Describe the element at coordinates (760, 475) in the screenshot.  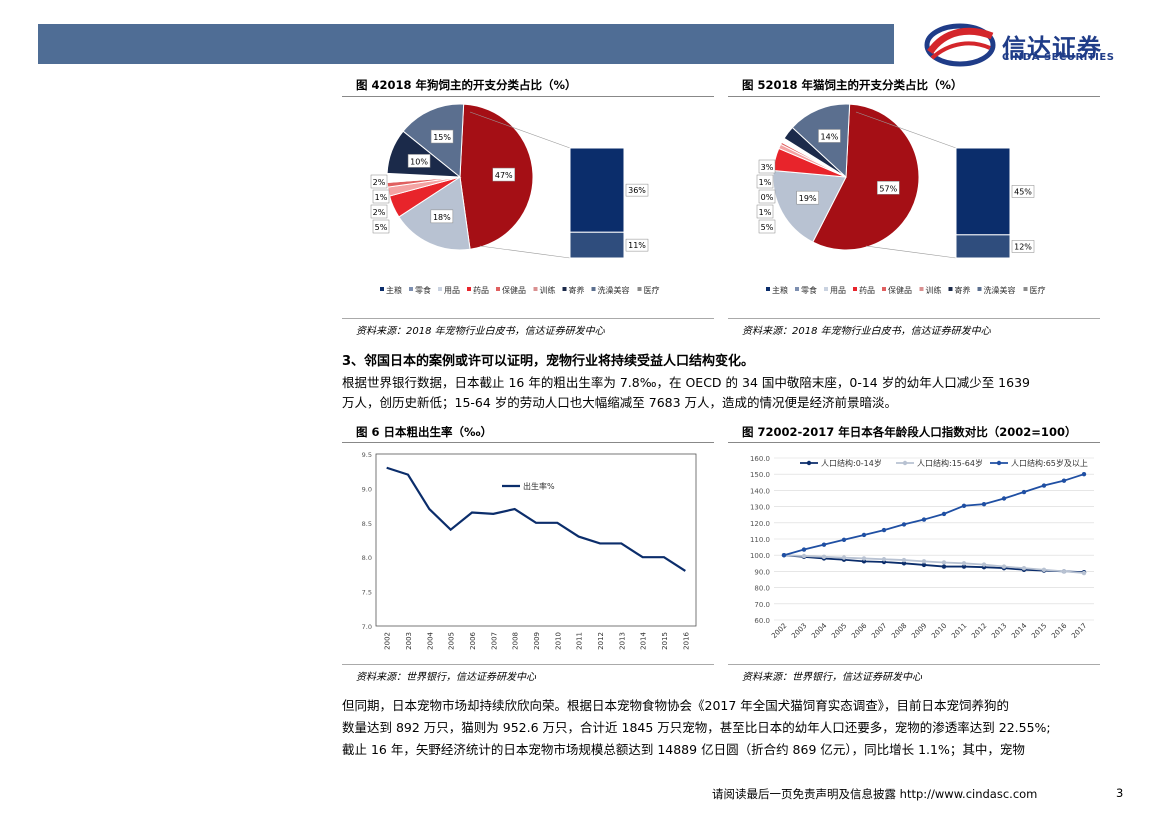
I see `y-tick-label: 150.0` at that location.